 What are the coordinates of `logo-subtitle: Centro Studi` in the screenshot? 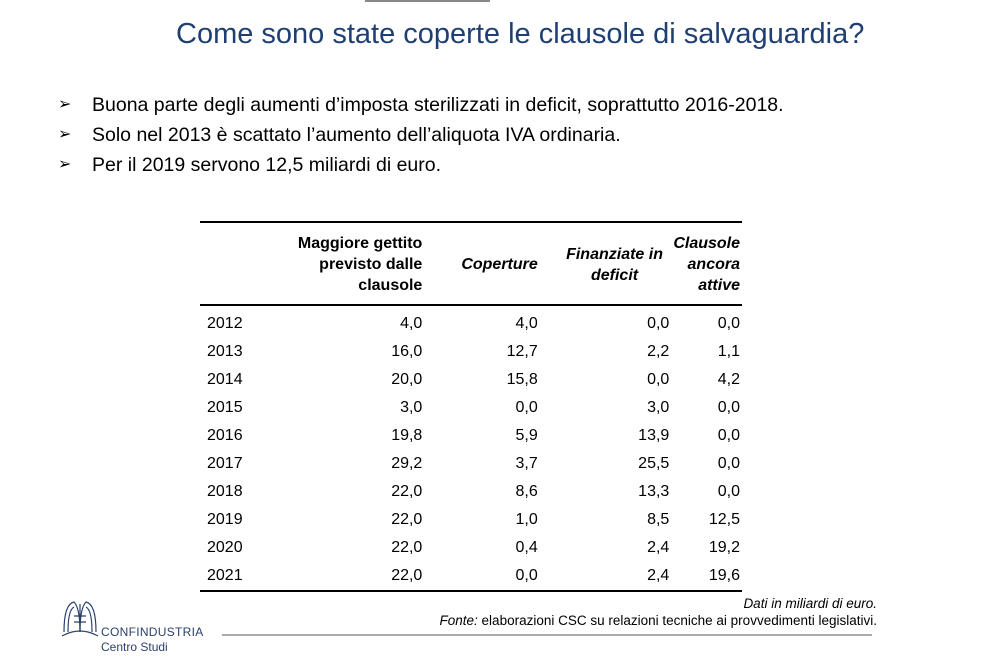 It's located at (134, 647).